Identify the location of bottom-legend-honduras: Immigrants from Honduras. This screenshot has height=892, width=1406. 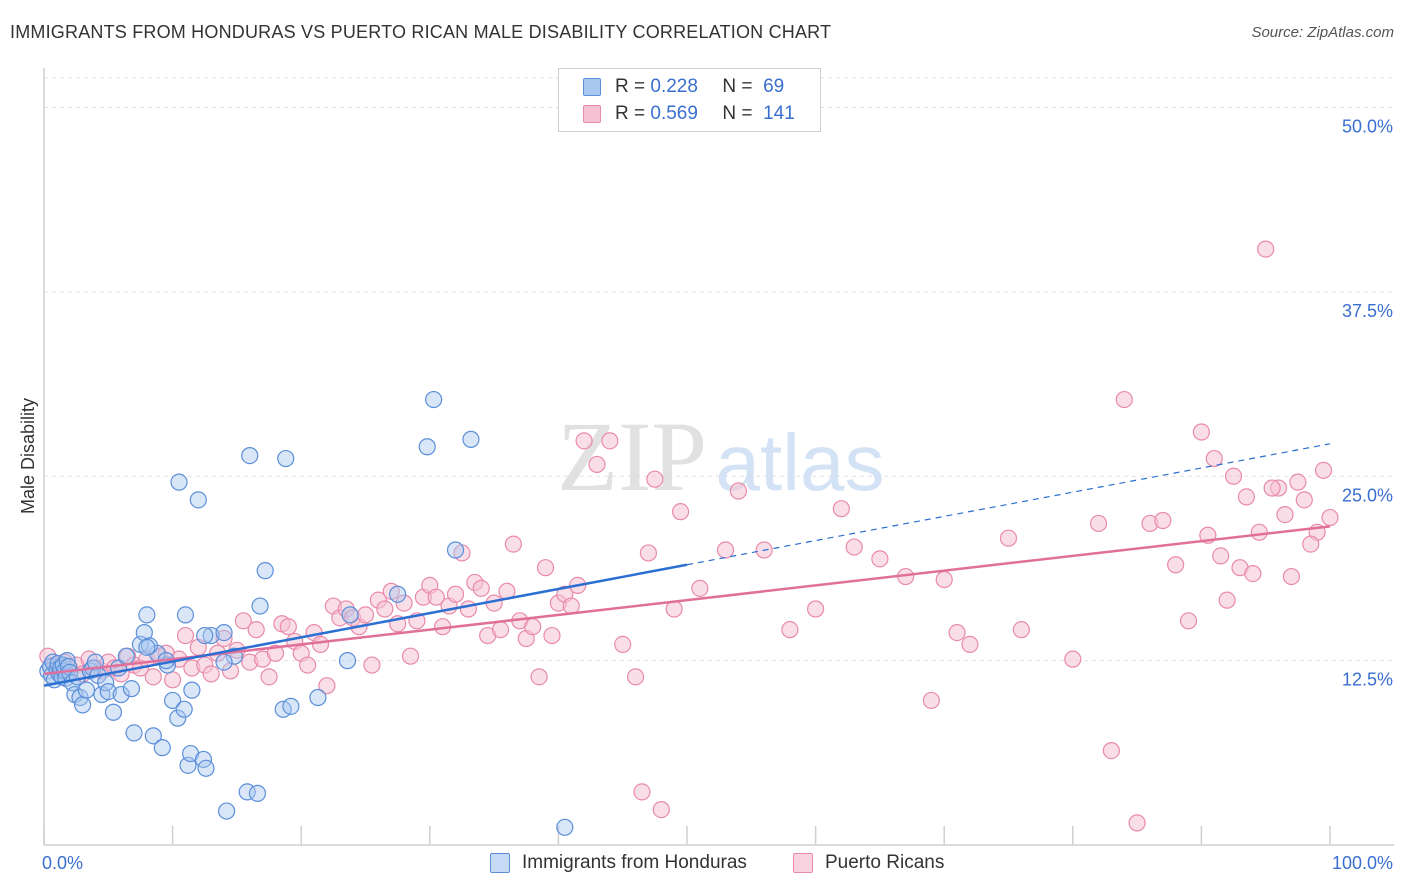
(618, 863).